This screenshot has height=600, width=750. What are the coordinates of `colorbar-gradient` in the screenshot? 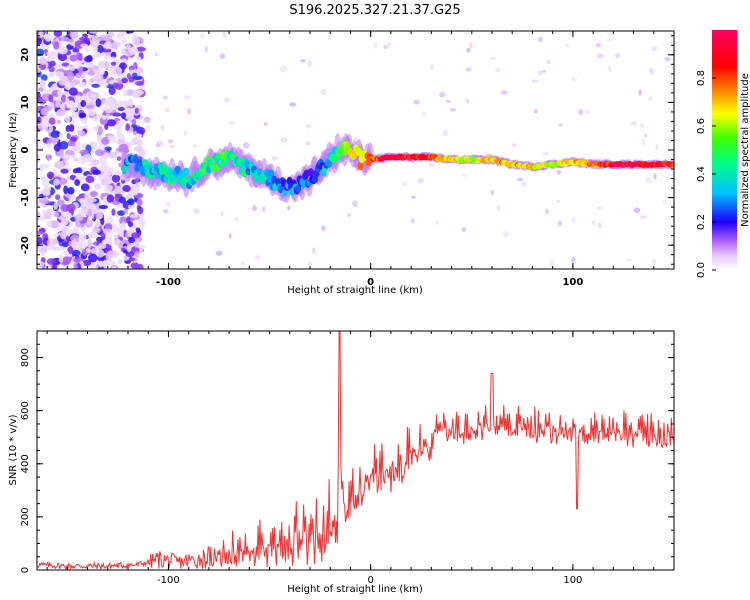 It's located at (724, 150).